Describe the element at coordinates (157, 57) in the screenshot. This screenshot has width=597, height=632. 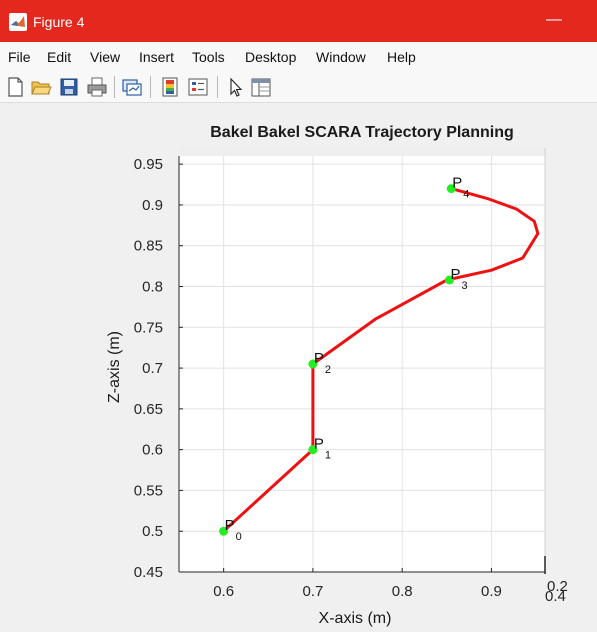
I see `menu-insert: Insert` at that location.